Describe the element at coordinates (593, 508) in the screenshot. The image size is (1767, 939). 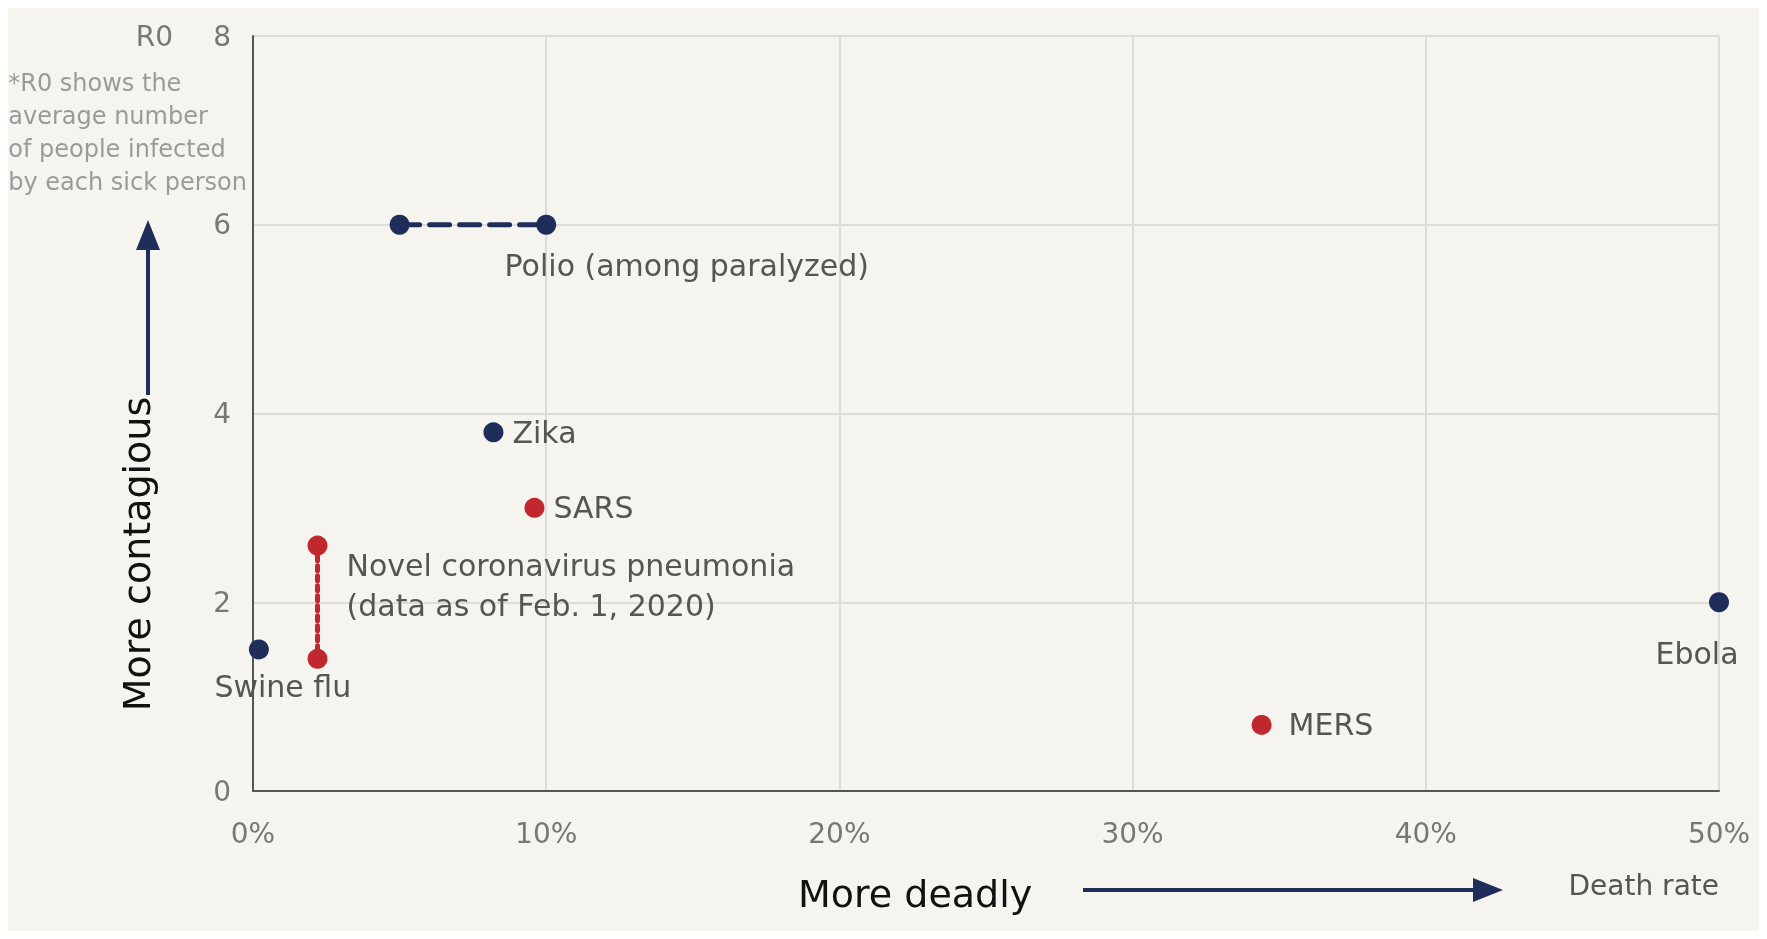
I see `series-label: SARS` at that location.